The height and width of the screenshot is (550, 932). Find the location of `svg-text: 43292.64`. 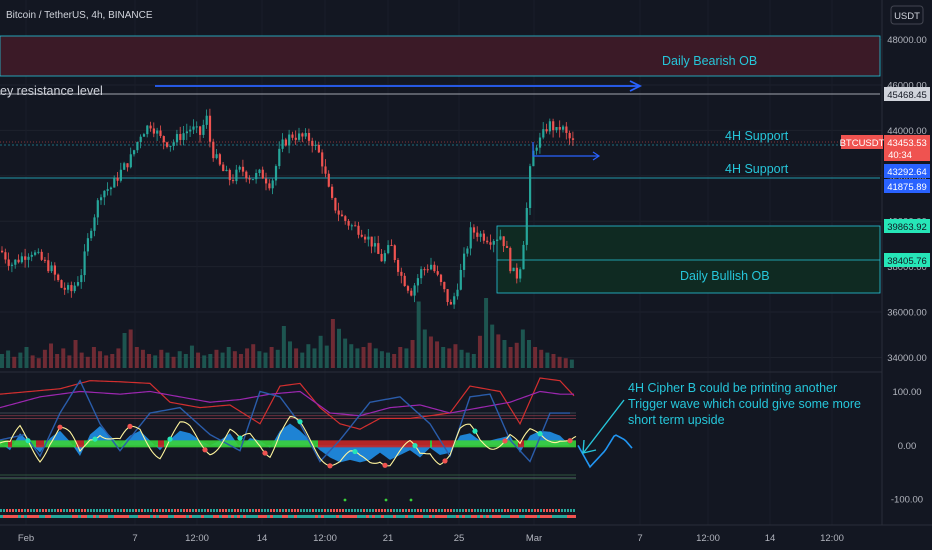

svg-text: 43292.64 is located at coordinates (907, 172).